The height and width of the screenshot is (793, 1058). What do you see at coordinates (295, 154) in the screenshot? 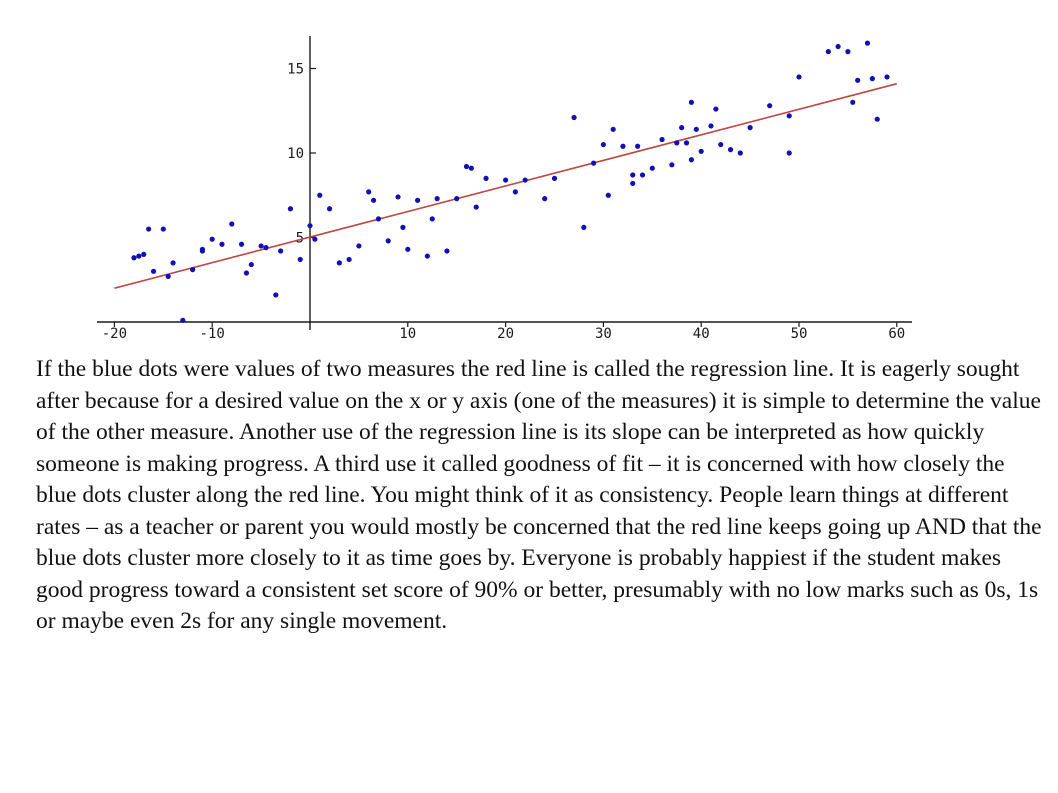
I see `y-tick-label: 10` at bounding box center [295, 154].